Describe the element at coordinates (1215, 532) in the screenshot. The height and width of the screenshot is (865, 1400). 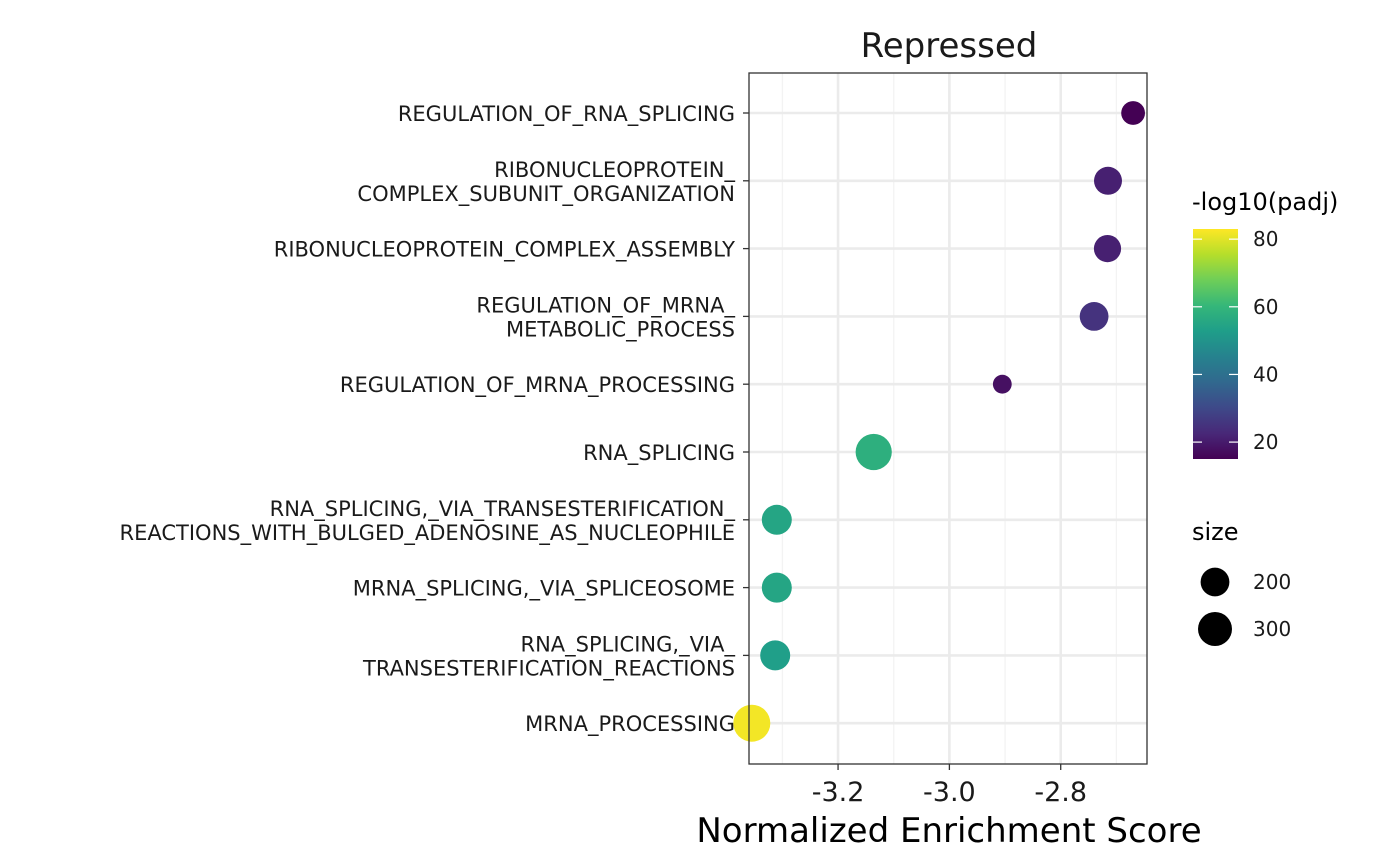
I see `size-legend-title: size` at that location.